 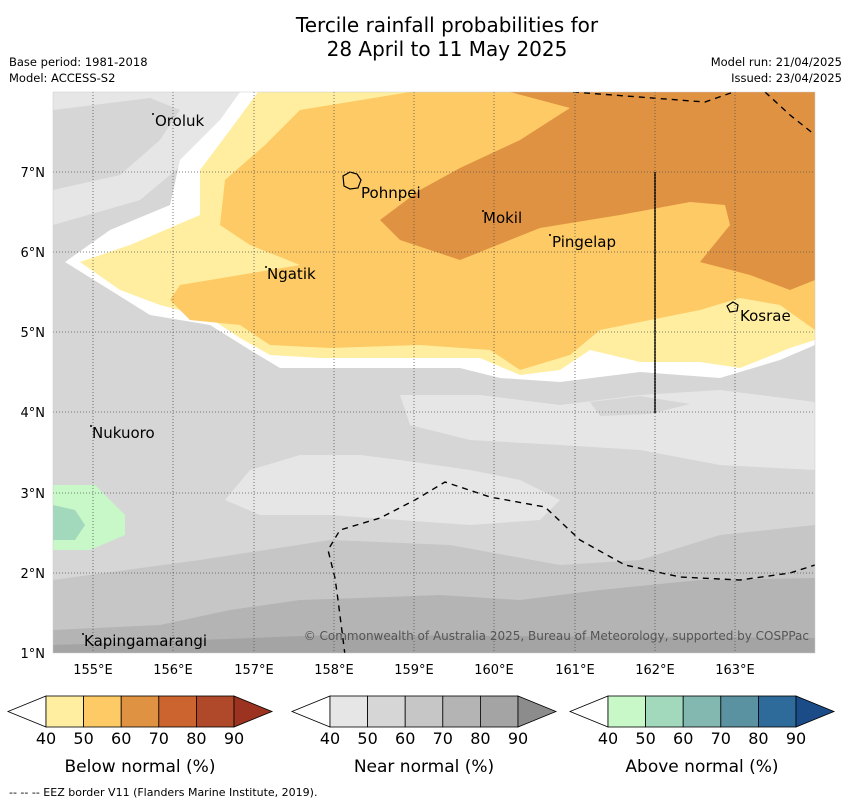 What do you see at coordinates (424, 736) in the screenshot?
I see `colorbar: 40 50 60 70 80 90 Near normal (%)` at bounding box center [424, 736].